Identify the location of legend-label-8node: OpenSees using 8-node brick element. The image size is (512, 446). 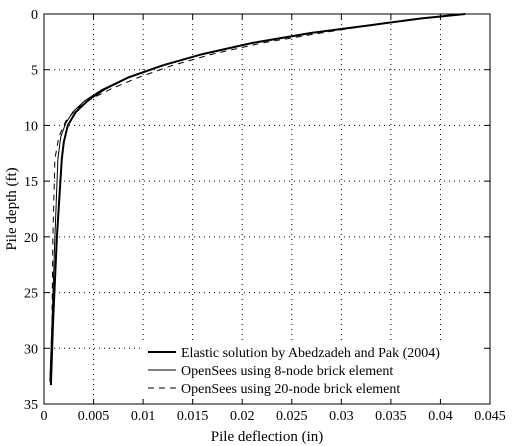
(287, 371).